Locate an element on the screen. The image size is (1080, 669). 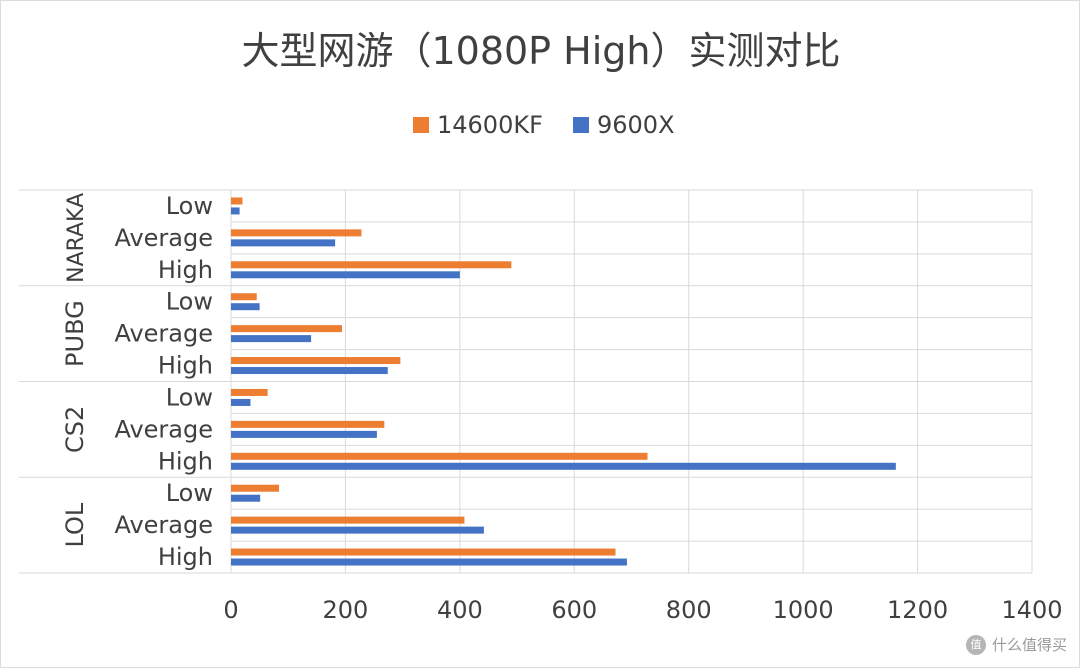
legend-layer: 14600KF 9600X is located at coordinates (544, 125).